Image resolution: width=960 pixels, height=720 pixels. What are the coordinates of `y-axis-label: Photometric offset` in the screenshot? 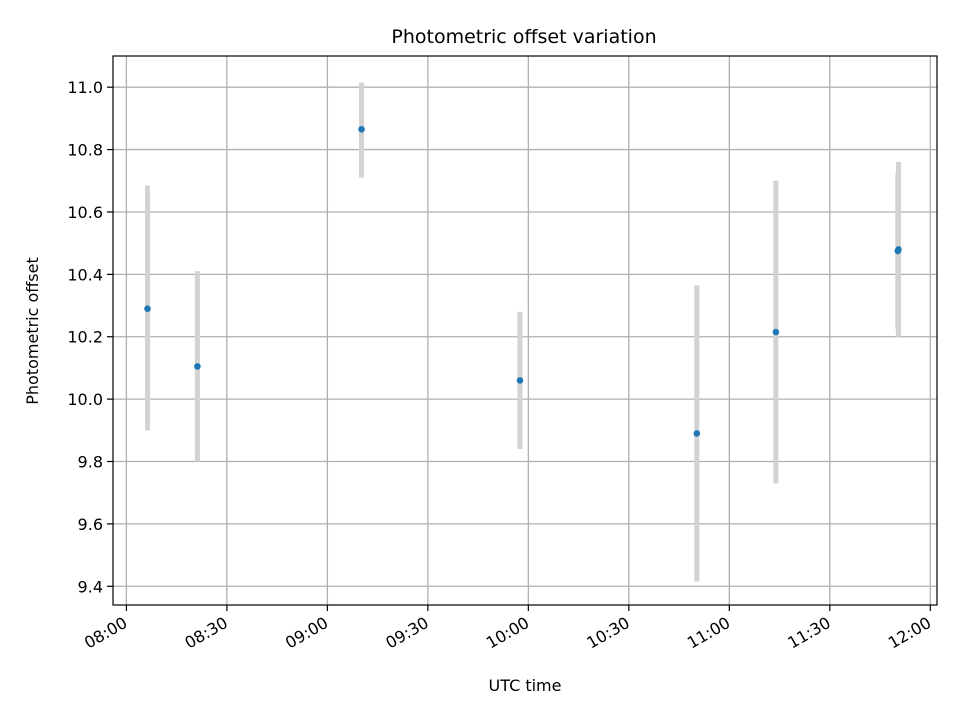 It's located at (32, 331).